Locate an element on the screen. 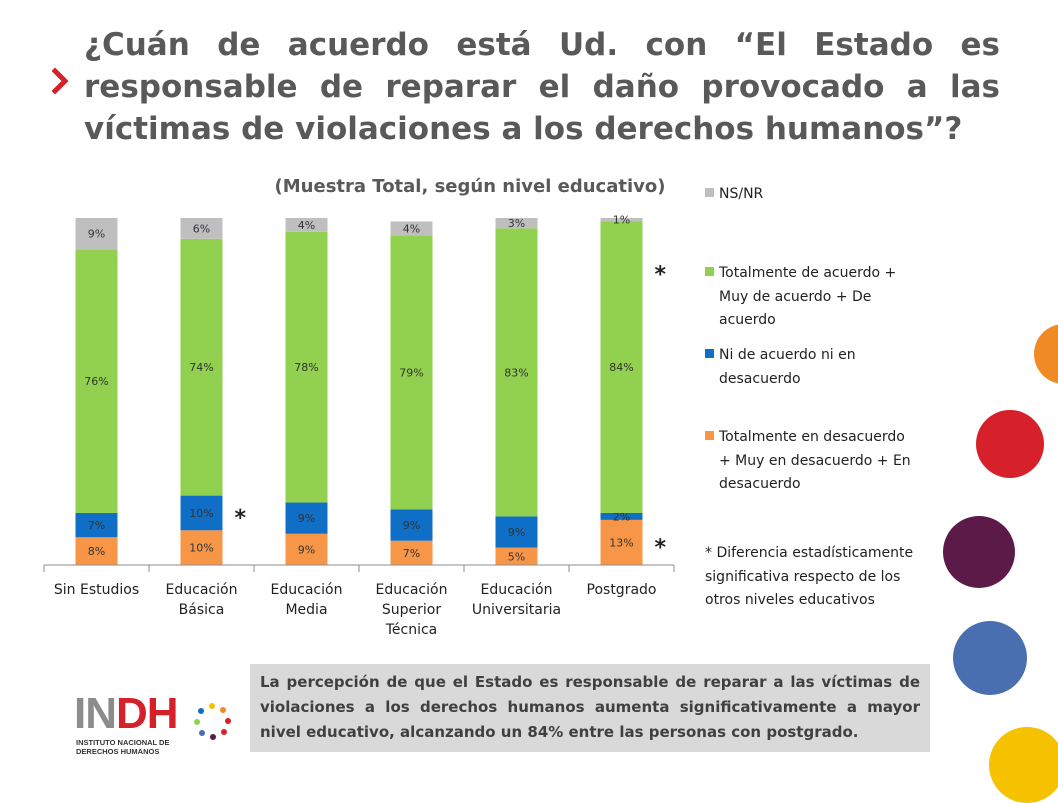  data-label-agree-sin-estudios: 76% is located at coordinates (96, 381).